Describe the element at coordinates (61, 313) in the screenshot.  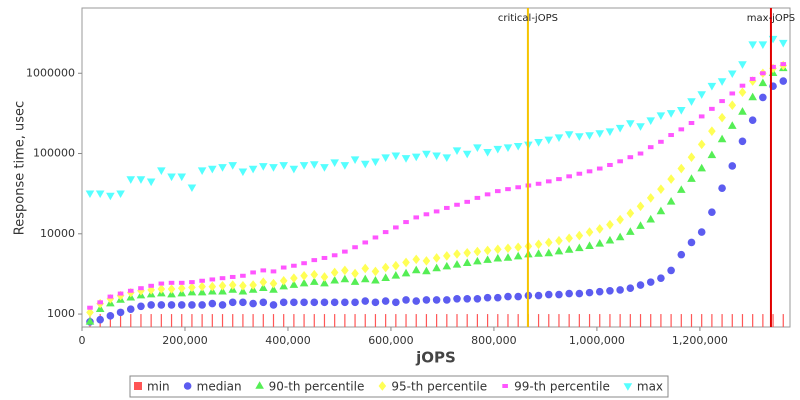
I see `y-tick-label: 1000` at that location.